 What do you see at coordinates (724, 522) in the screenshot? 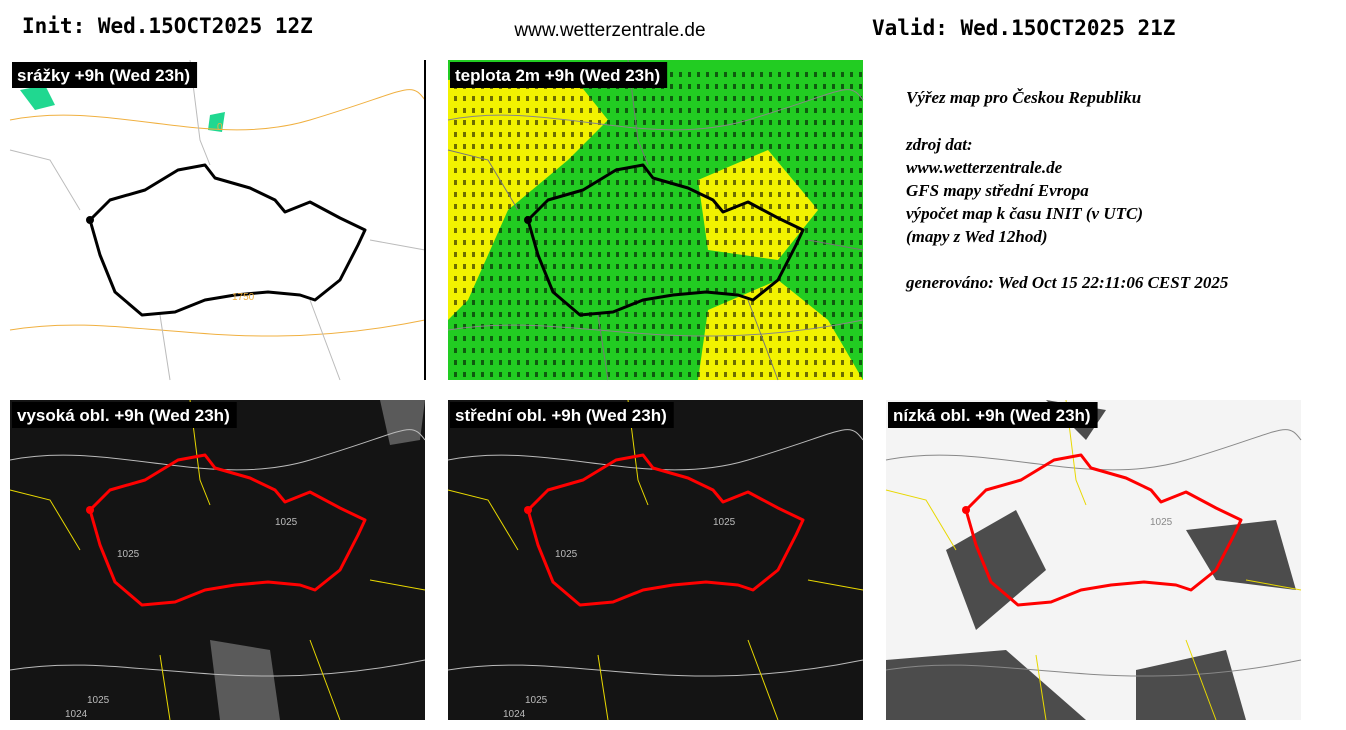
I see `contour-label: 1025` at bounding box center [724, 522].